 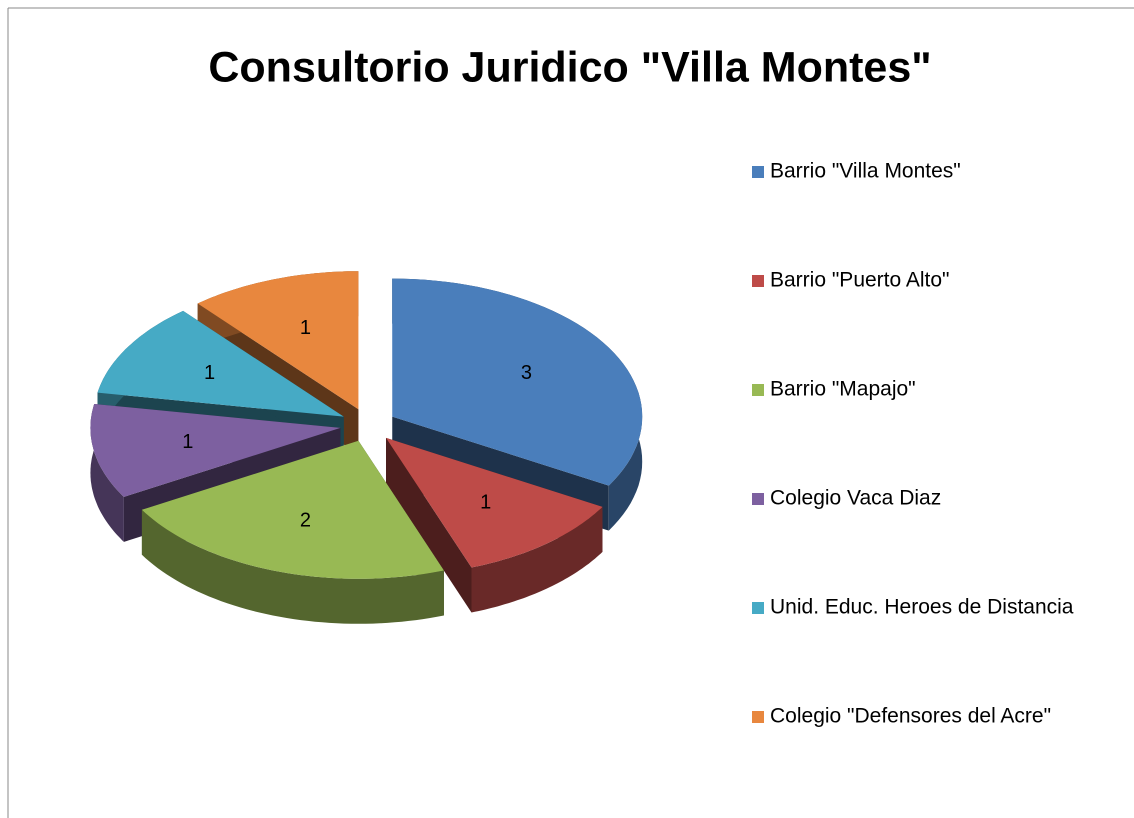 What do you see at coordinates (428, 525) in the screenshot?
I see `slice-side` at bounding box center [428, 525].